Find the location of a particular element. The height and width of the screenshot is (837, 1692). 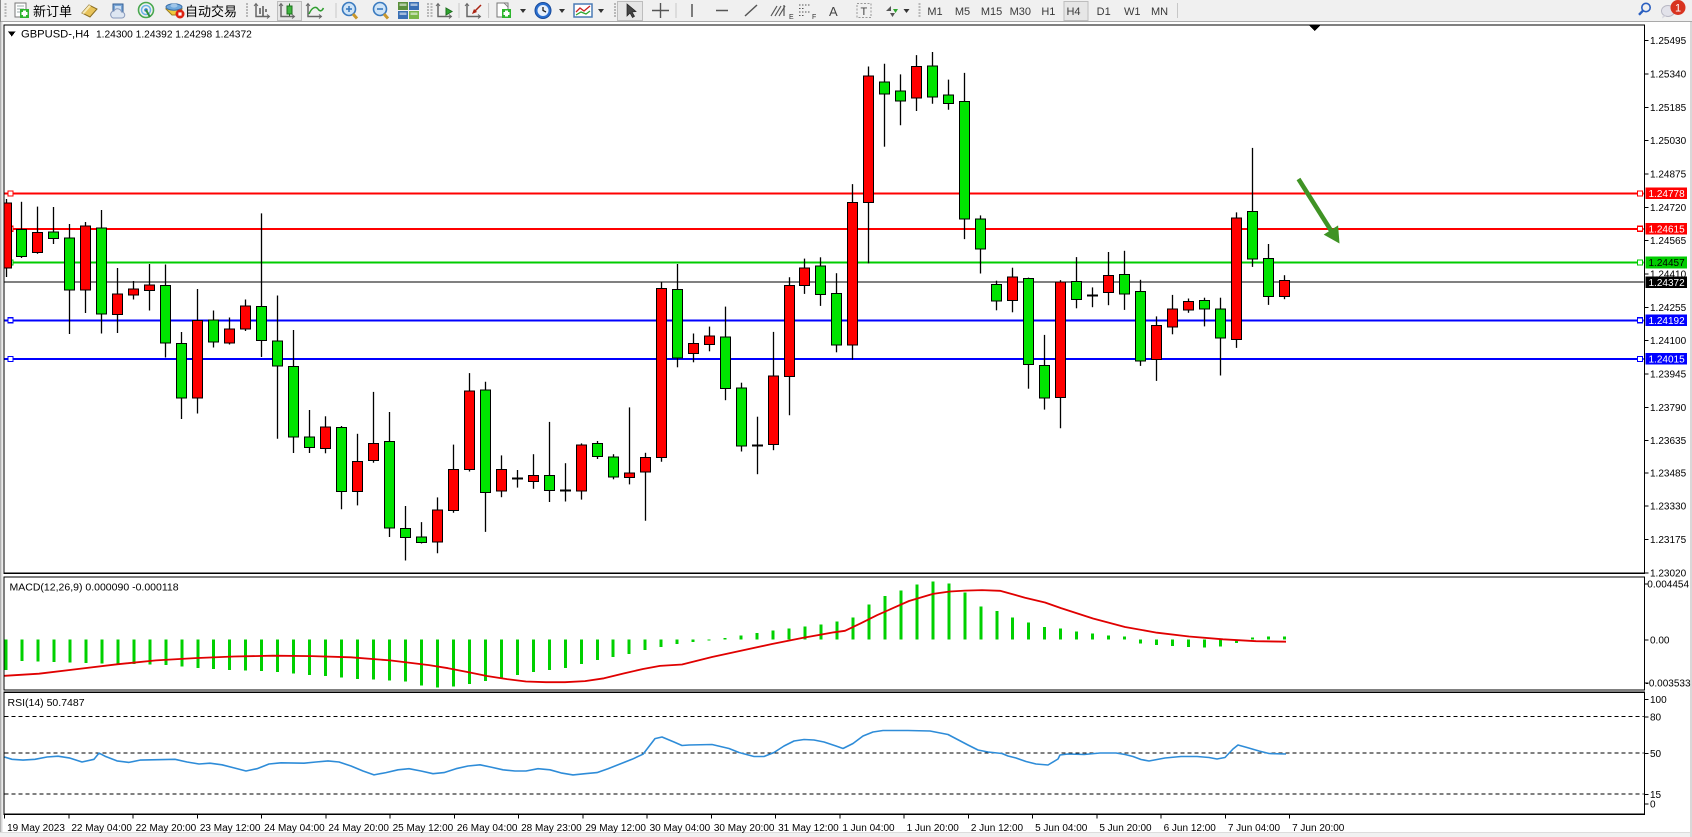

svg-text: 1.24565 is located at coordinates (1668, 241).